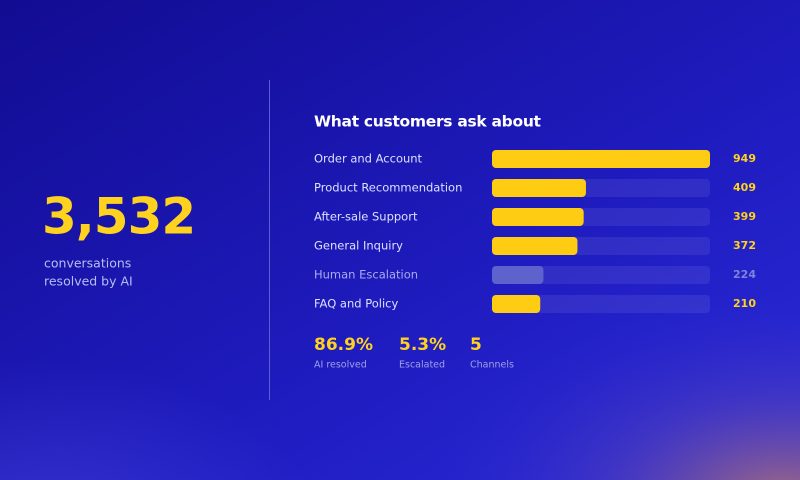  I want to click on category-label: After-sale Support, so click(366, 217).